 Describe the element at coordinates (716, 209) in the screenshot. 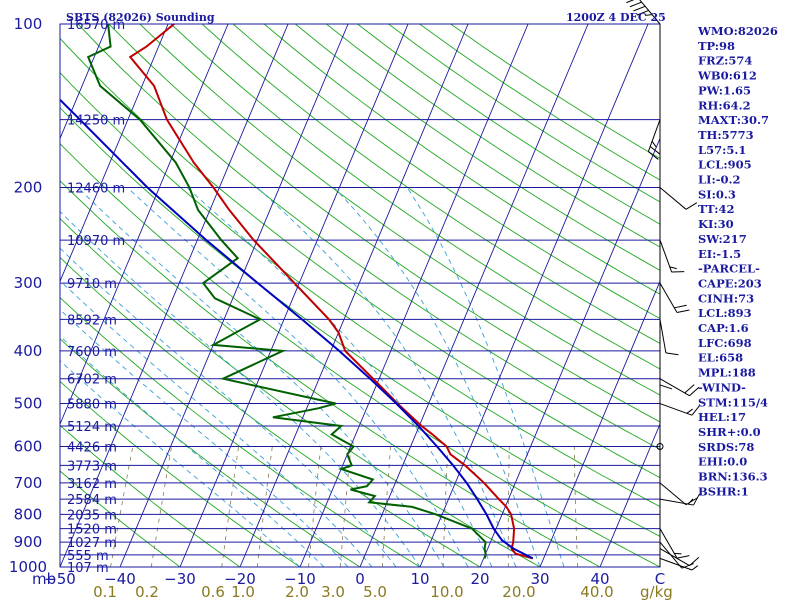

I see `index-item: TT:42` at that location.